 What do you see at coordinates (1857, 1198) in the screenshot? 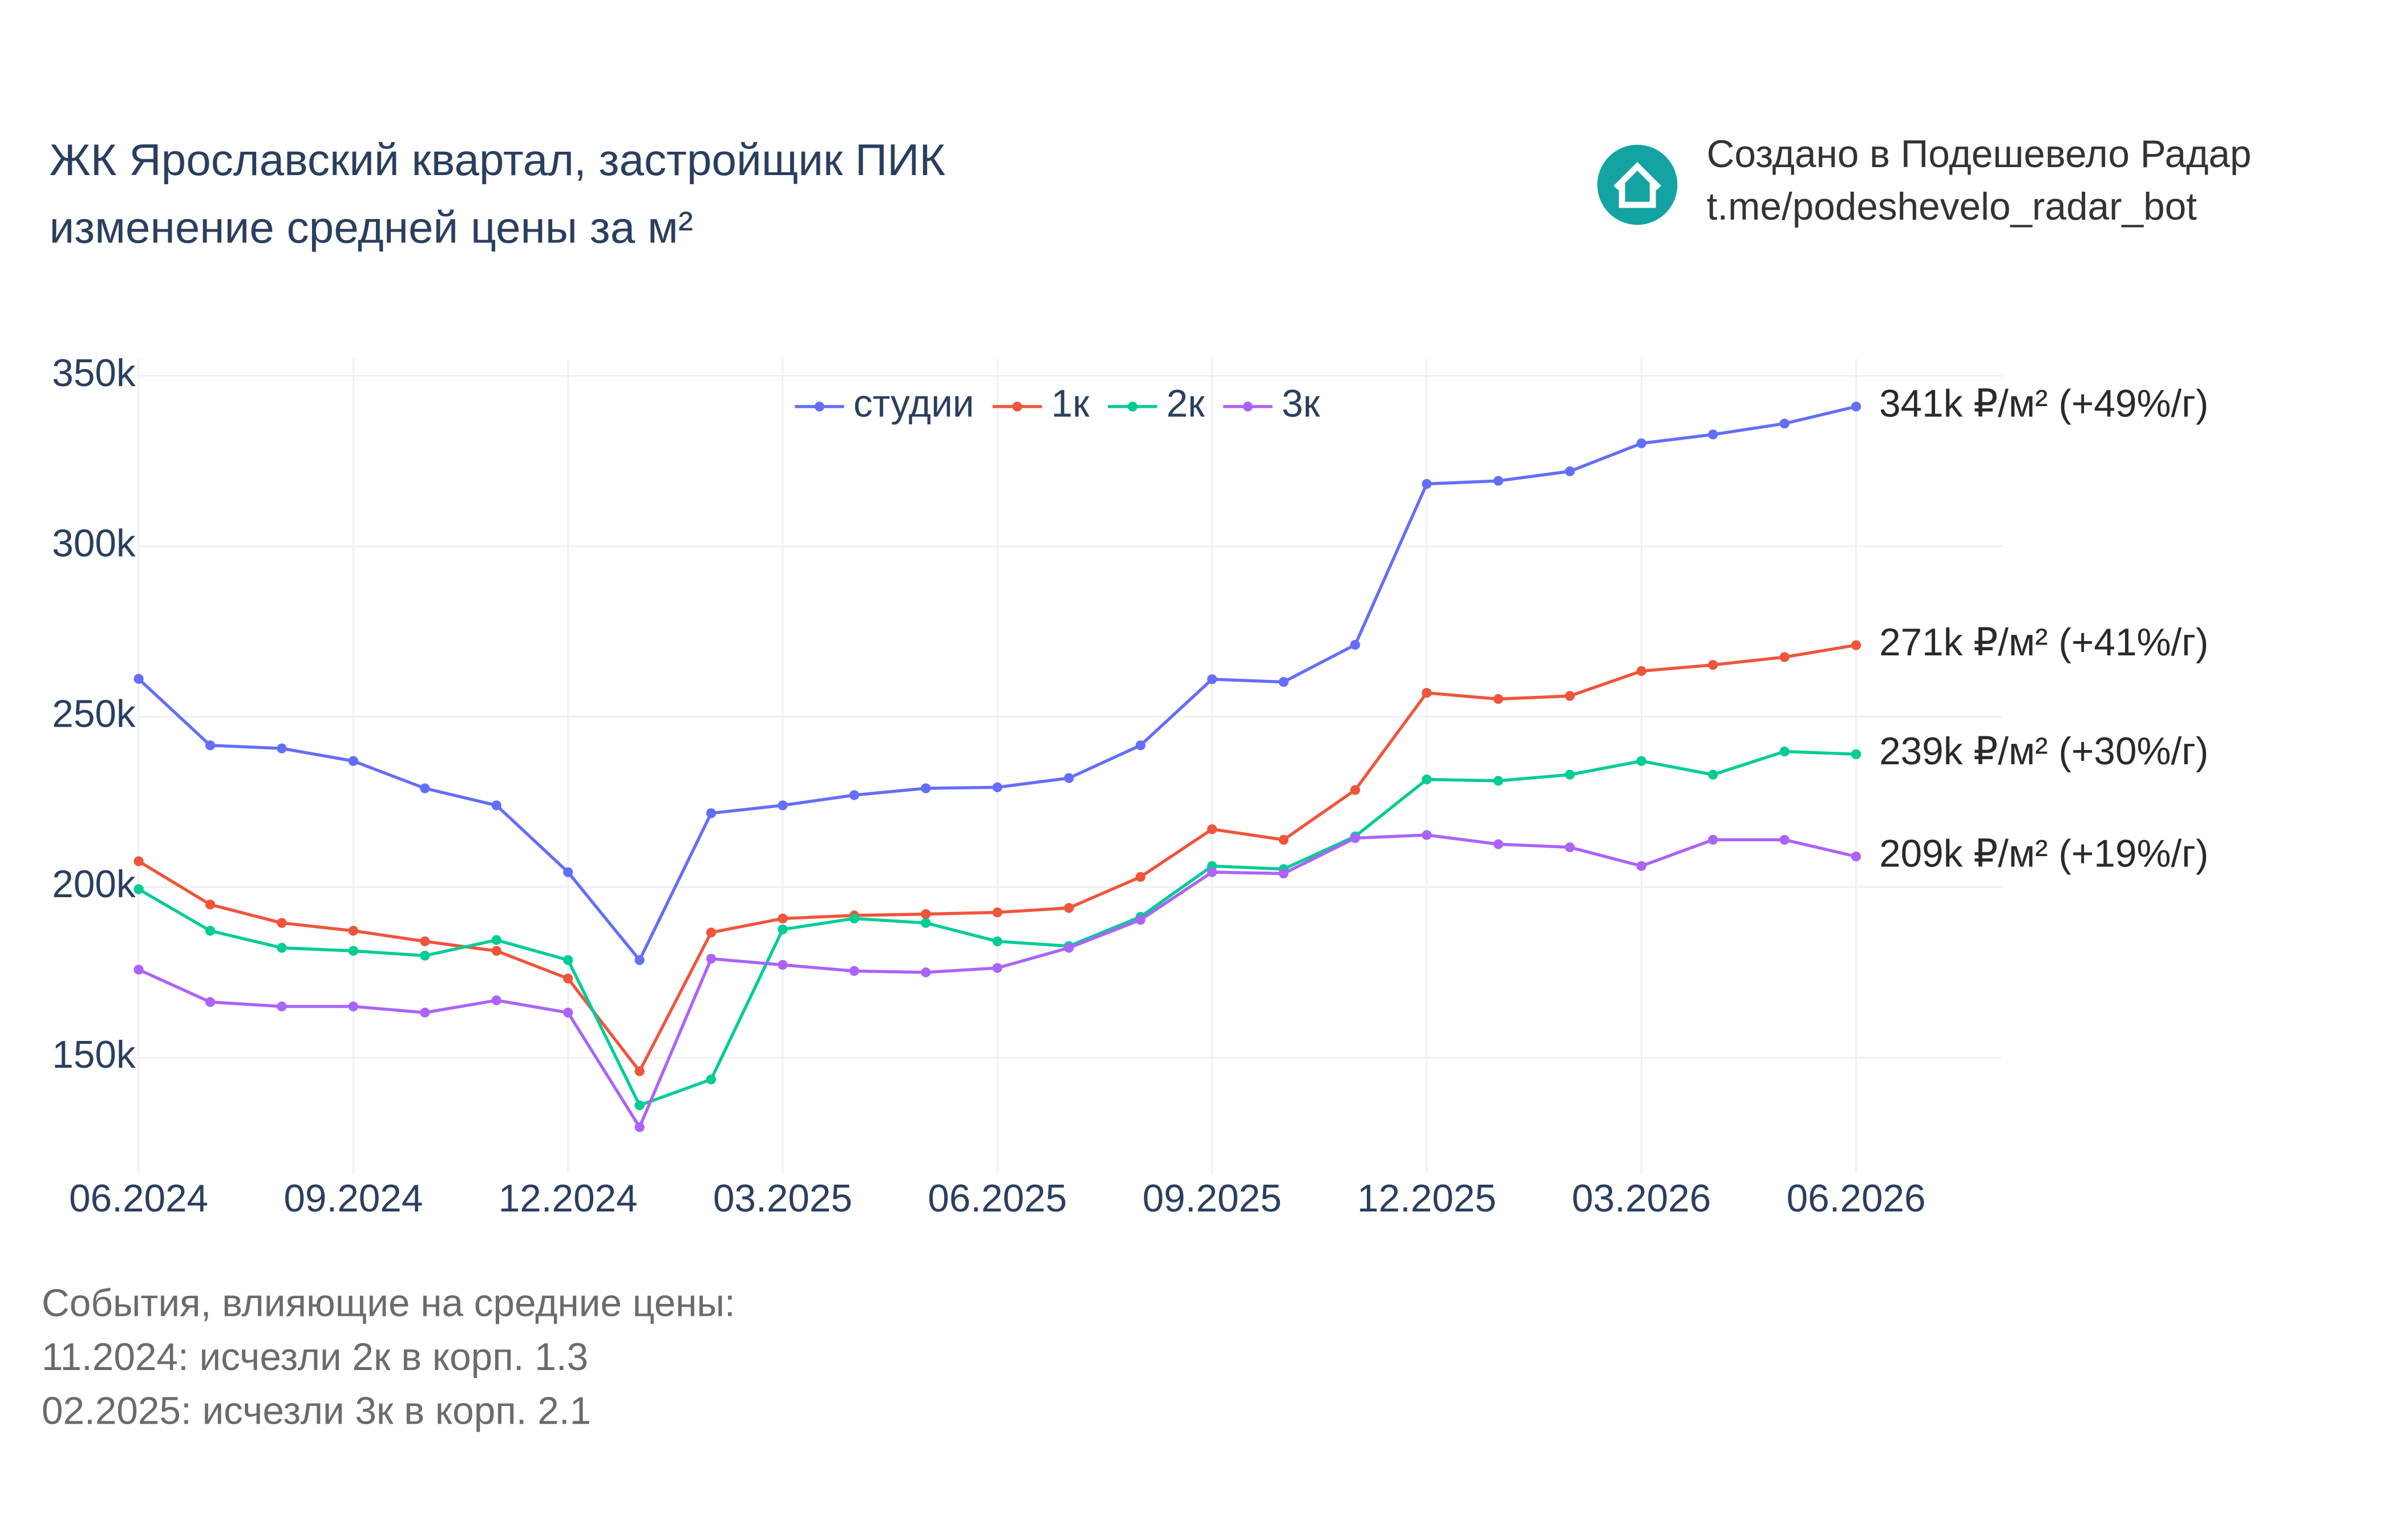
I see `x-tick-label: 06.2026` at bounding box center [1857, 1198].